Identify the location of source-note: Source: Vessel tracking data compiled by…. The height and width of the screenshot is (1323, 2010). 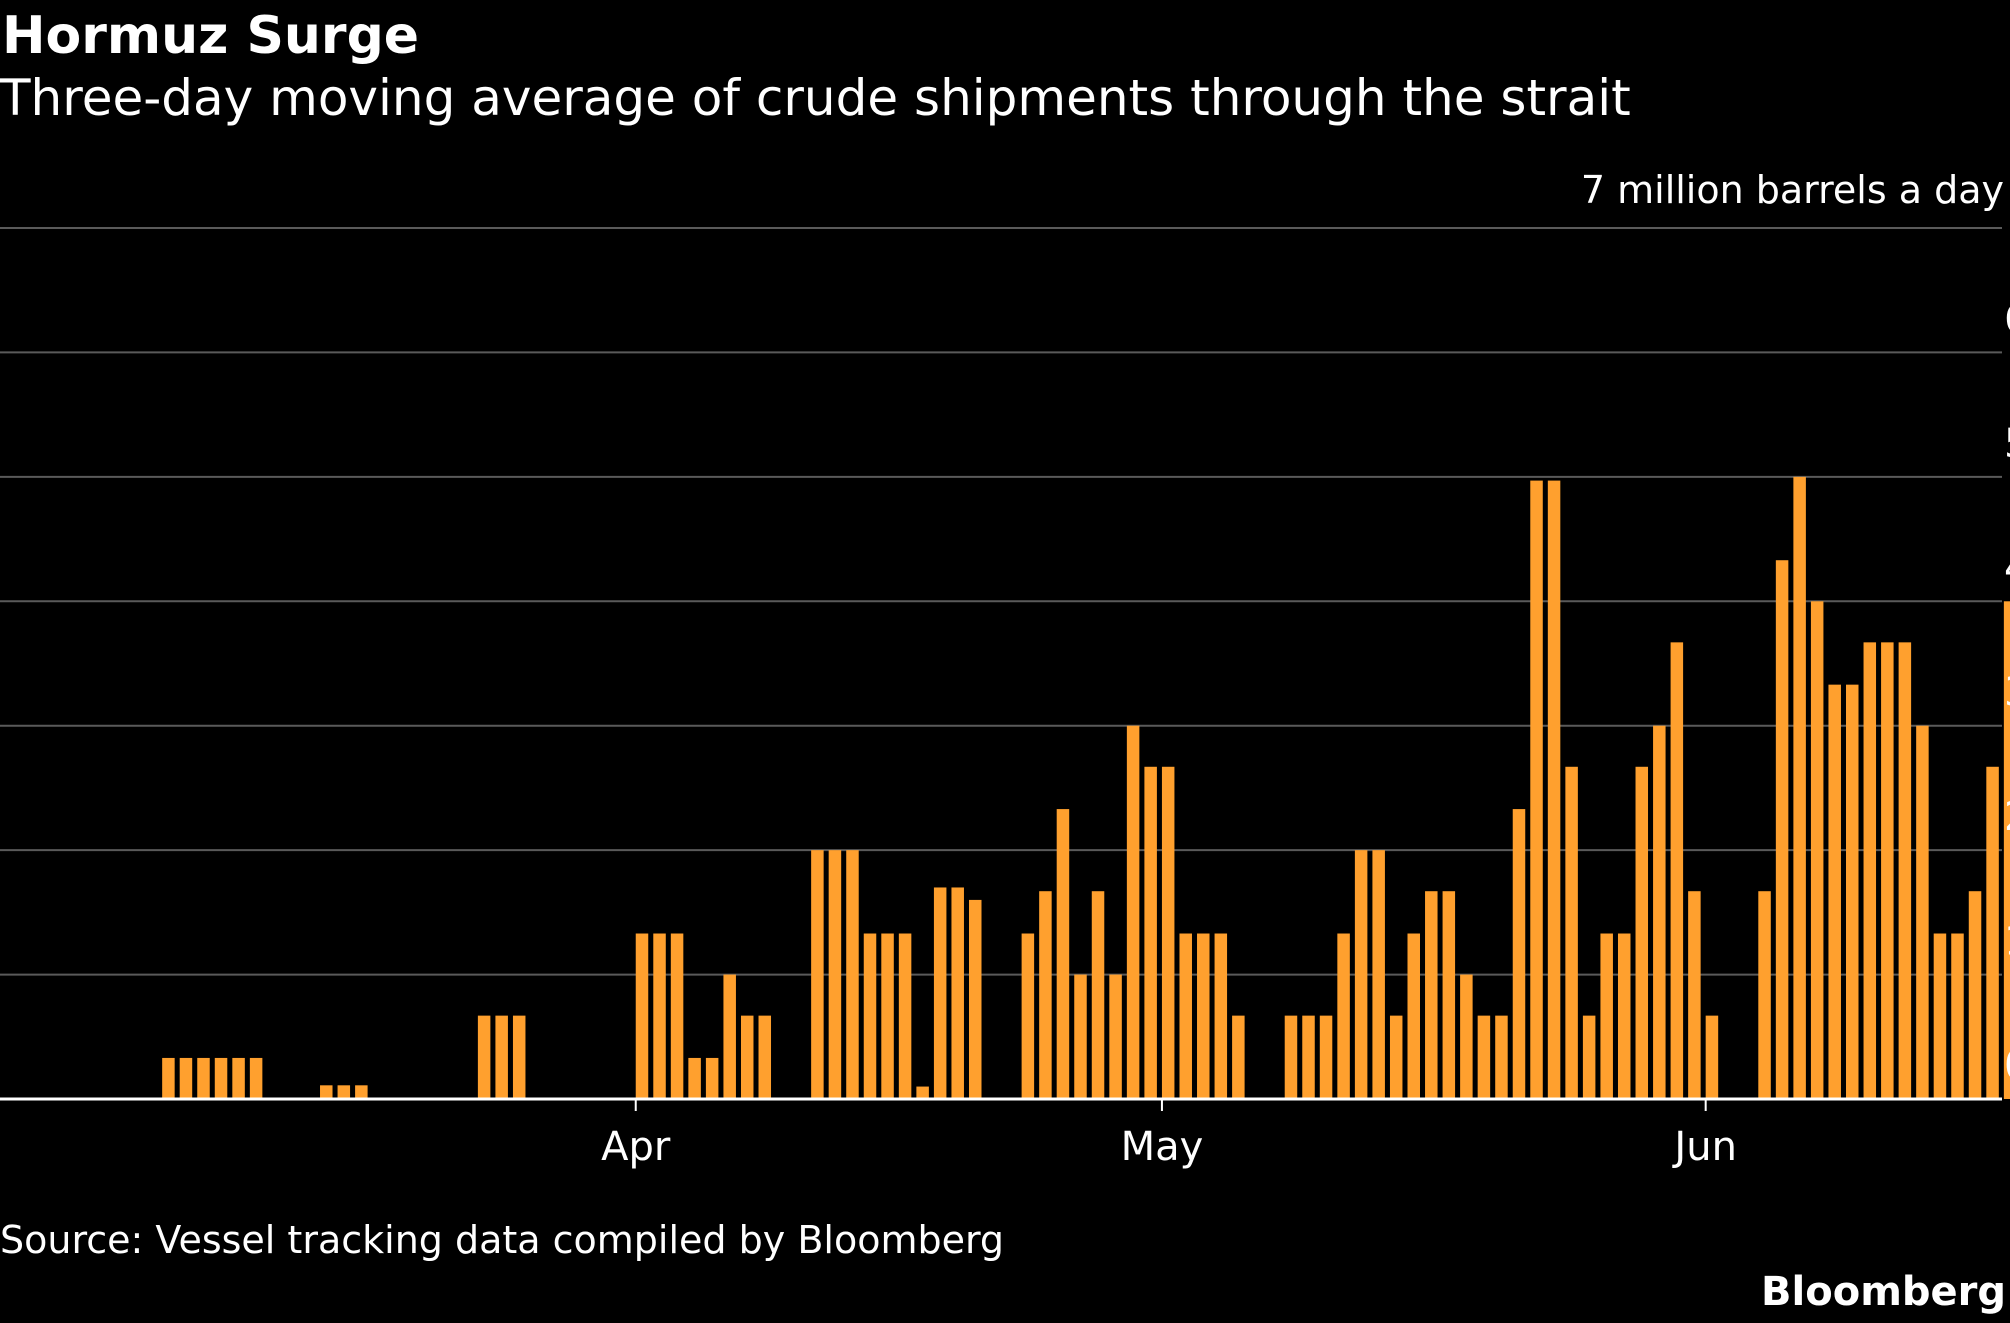
(502, 1240).